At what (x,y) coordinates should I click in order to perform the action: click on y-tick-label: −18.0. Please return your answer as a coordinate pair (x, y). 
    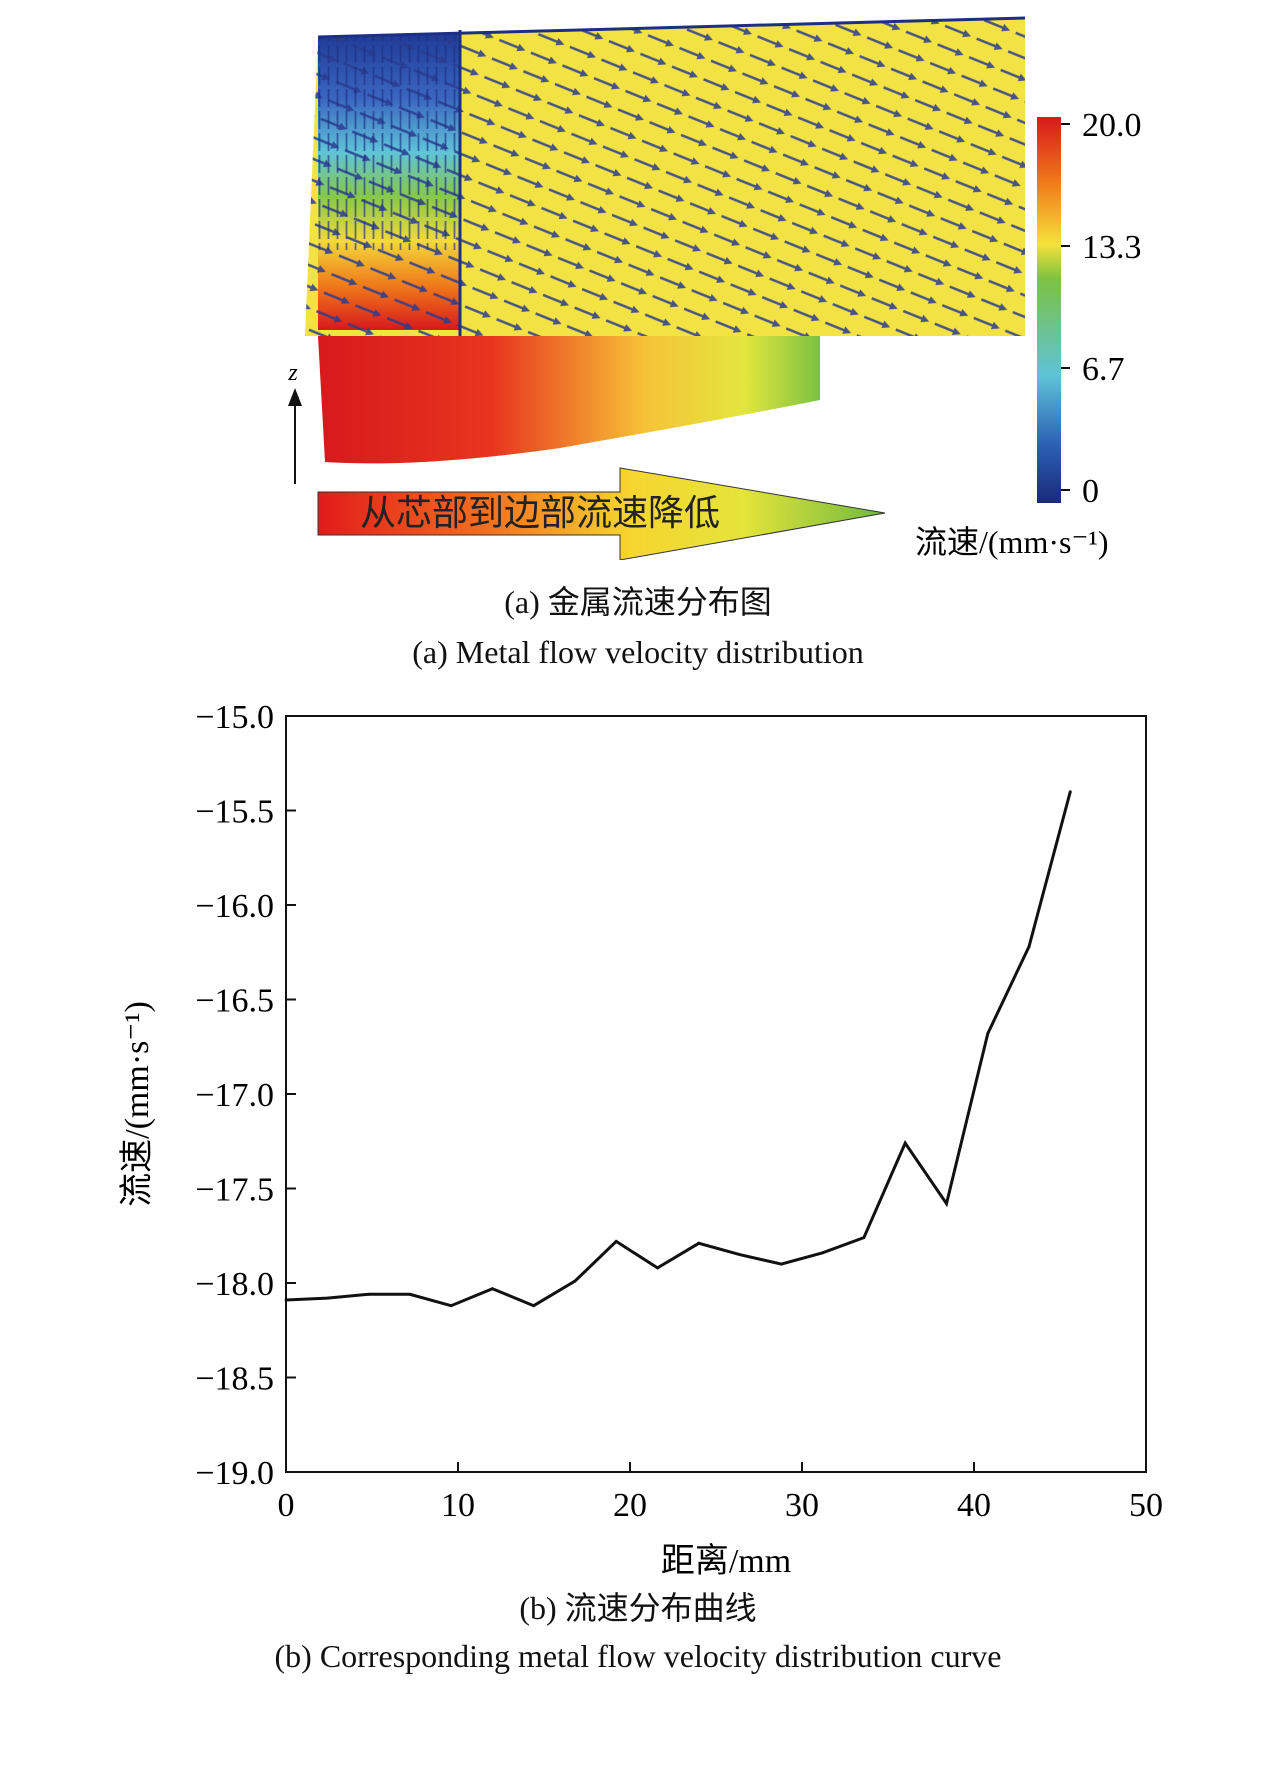
    Looking at the image, I should click on (234, 1284).